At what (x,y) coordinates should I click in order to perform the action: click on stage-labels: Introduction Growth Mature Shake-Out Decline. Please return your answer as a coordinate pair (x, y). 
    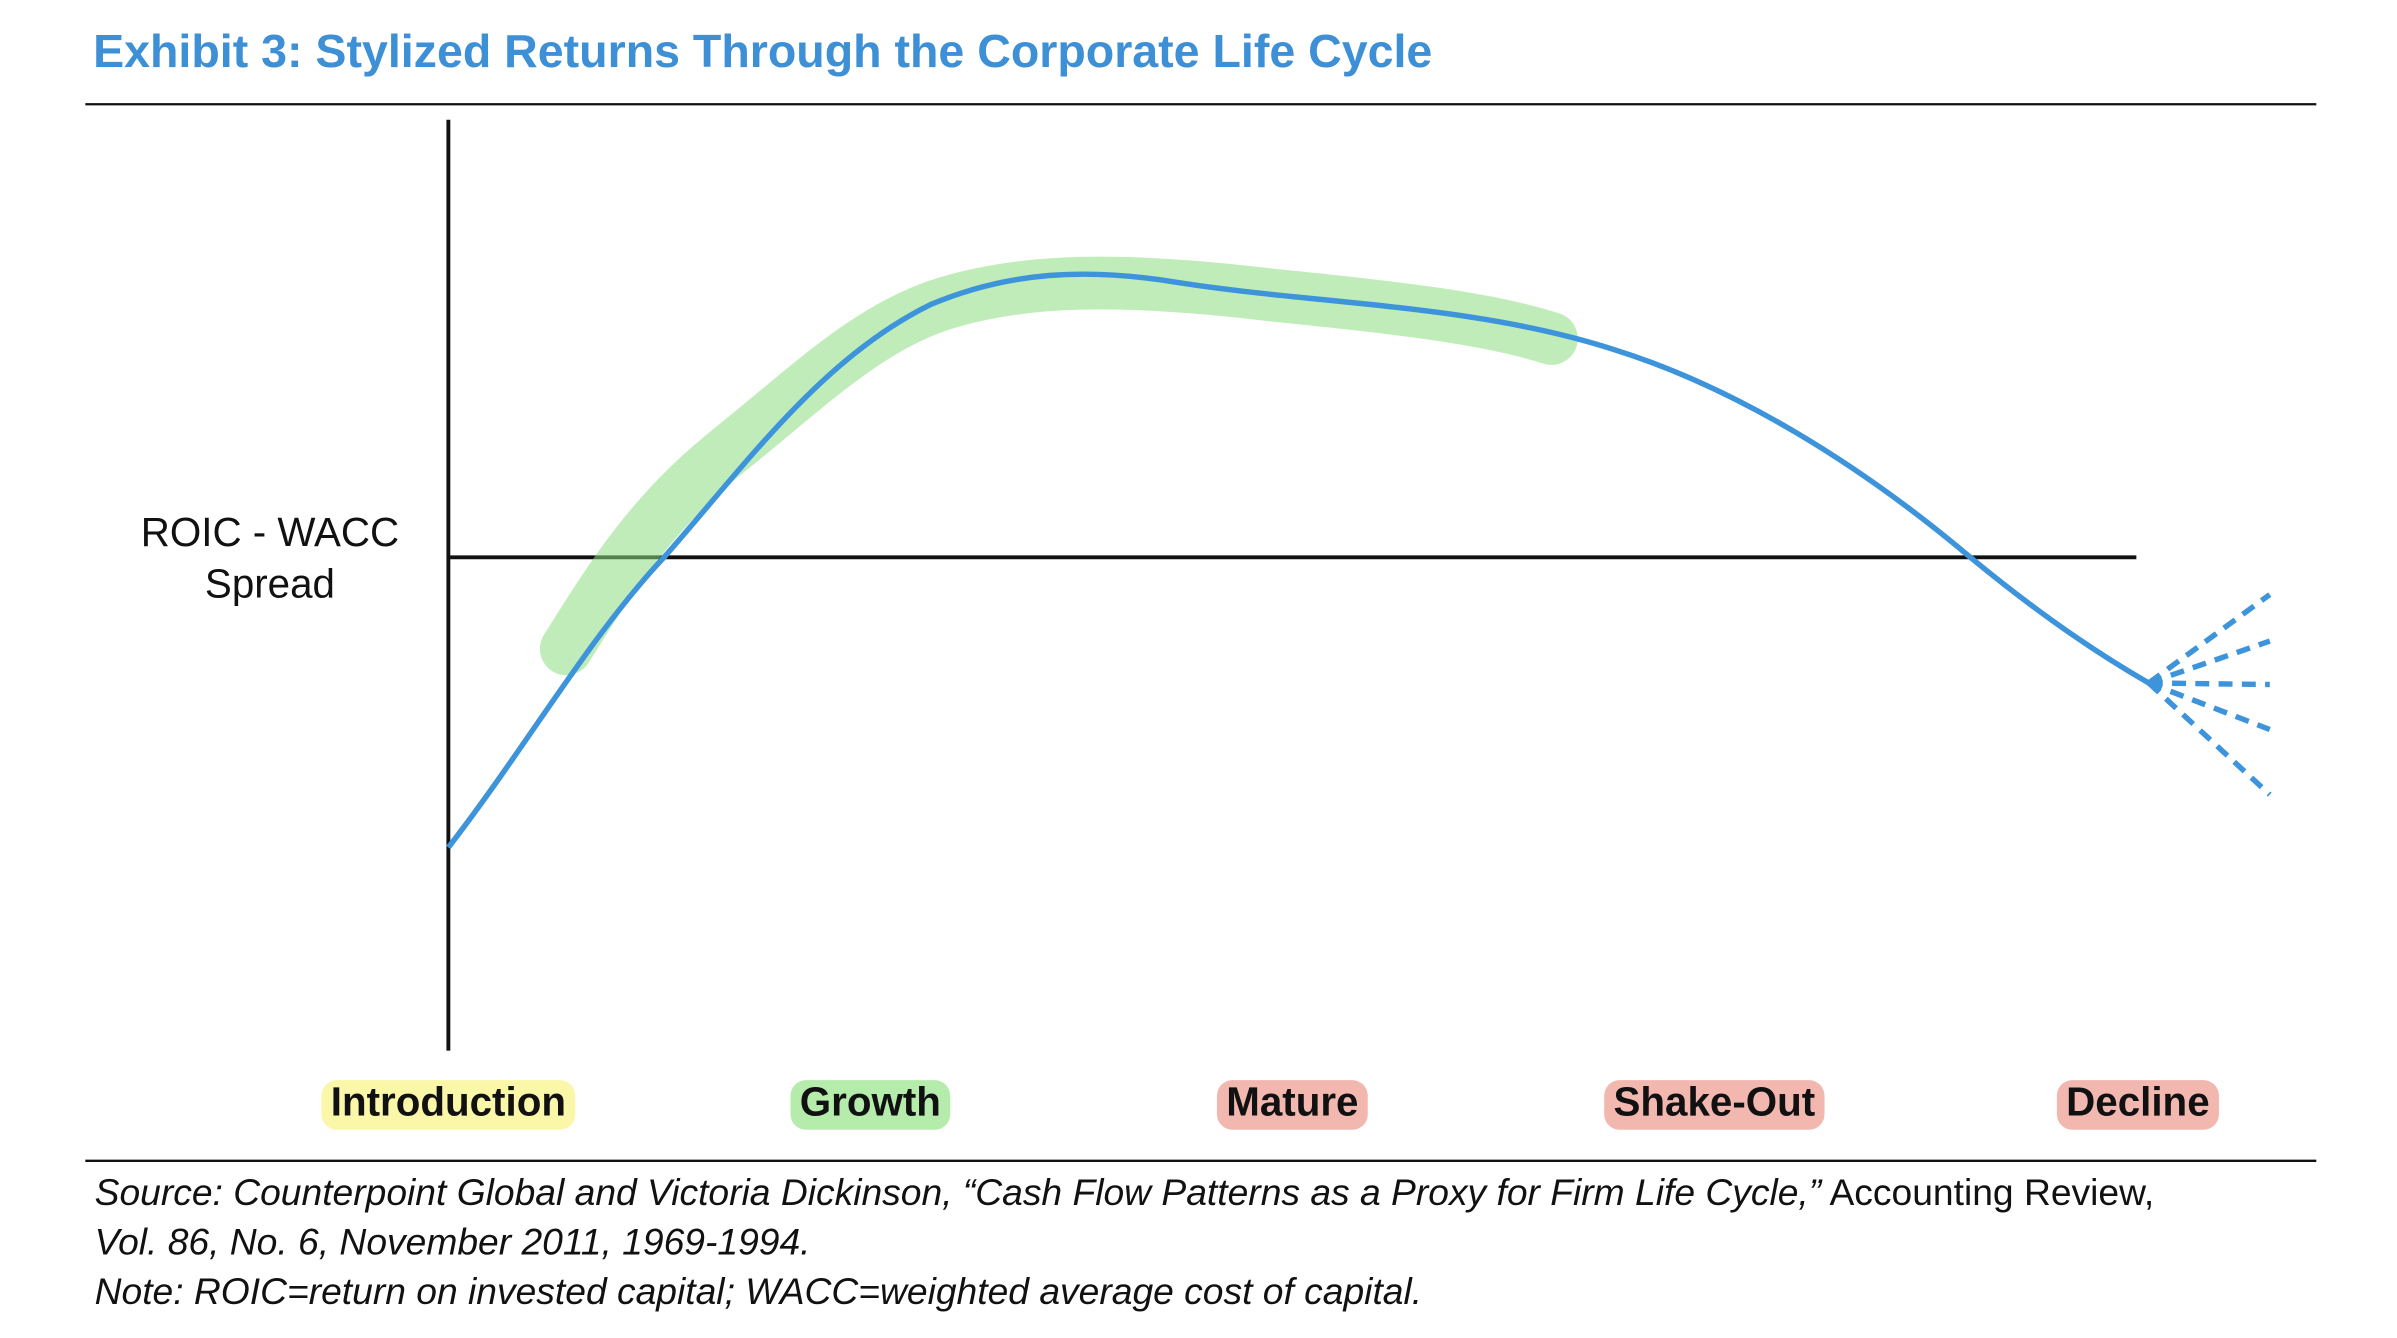
    Looking at the image, I should click on (1270, 1104).